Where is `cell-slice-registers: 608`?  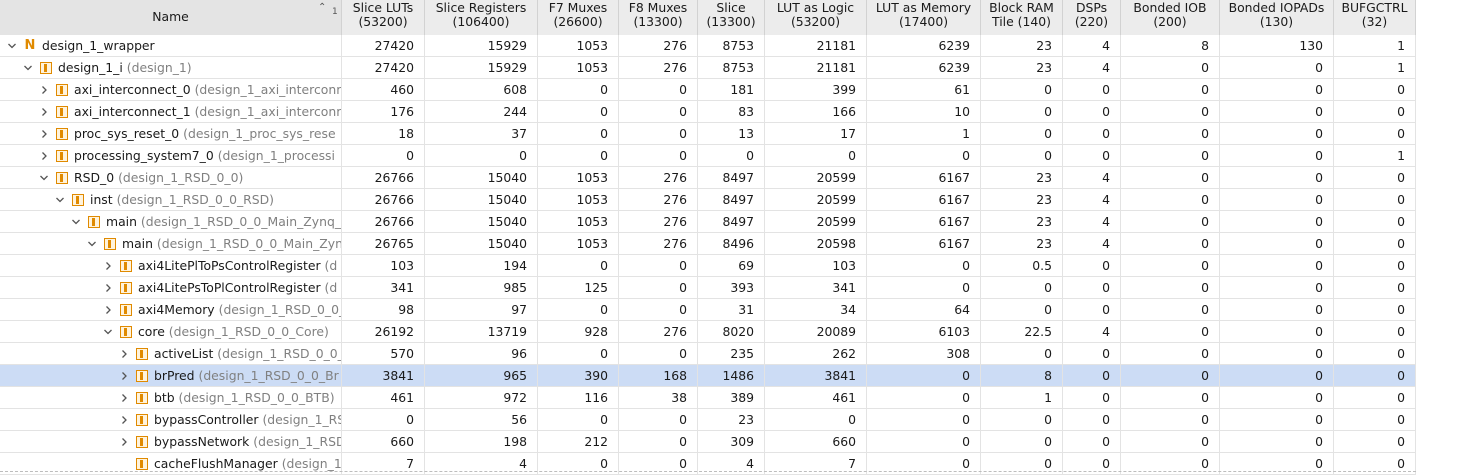 cell-slice-registers: 608 is located at coordinates (515, 89).